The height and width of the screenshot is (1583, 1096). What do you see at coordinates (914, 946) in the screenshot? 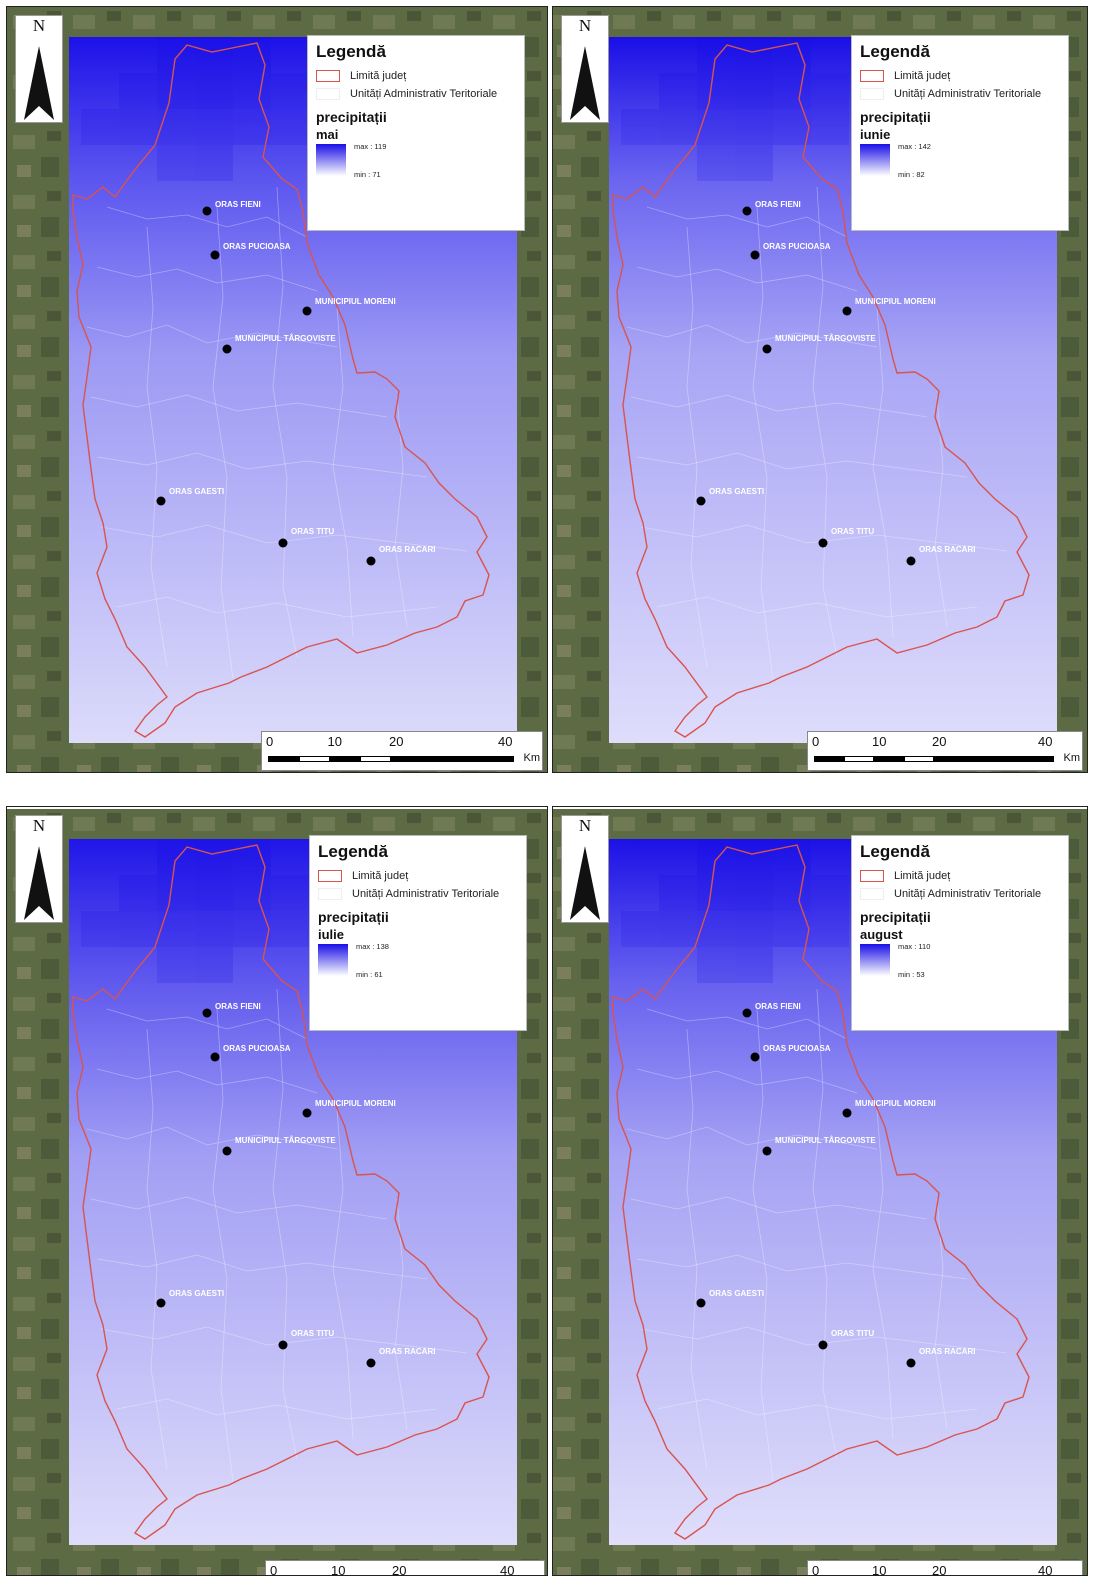
I see `ramp-max-label: max : 110` at bounding box center [914, 946].